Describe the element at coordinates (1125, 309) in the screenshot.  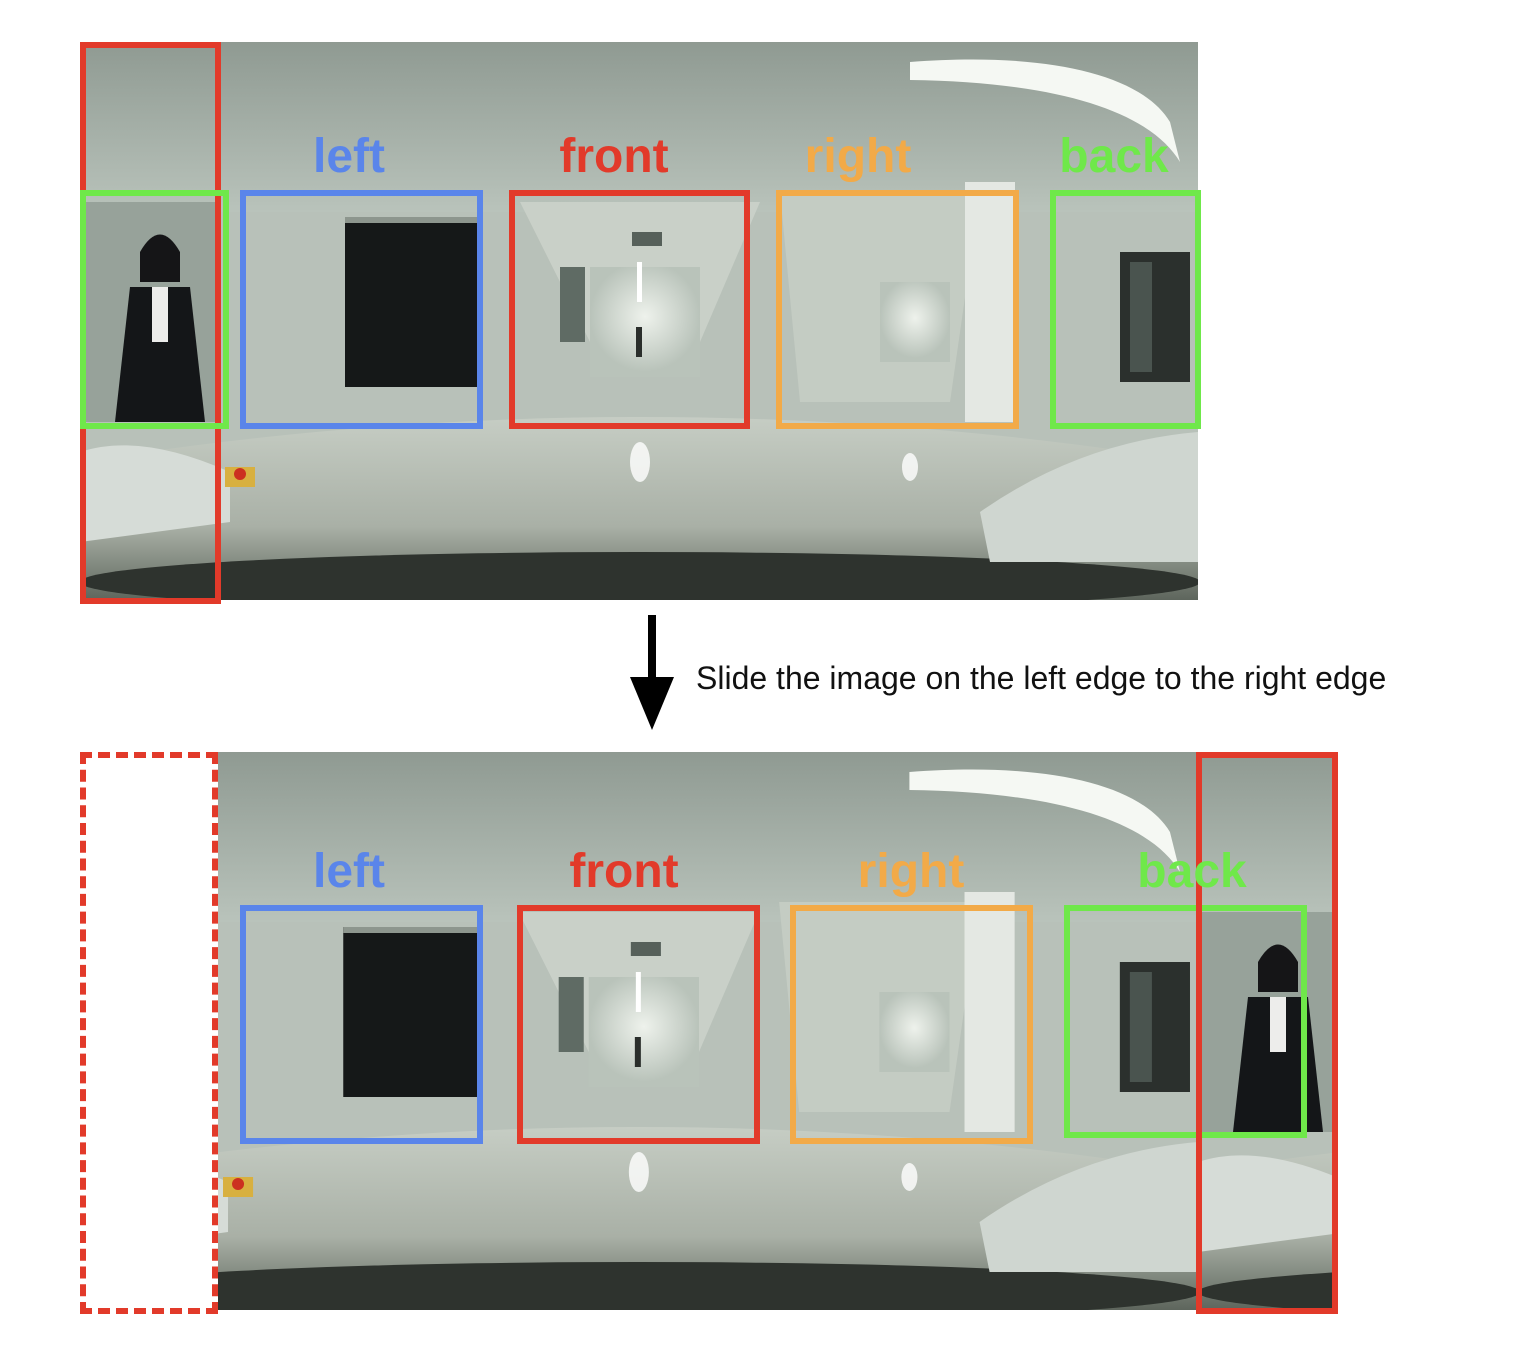
I see `back-box` at that location.